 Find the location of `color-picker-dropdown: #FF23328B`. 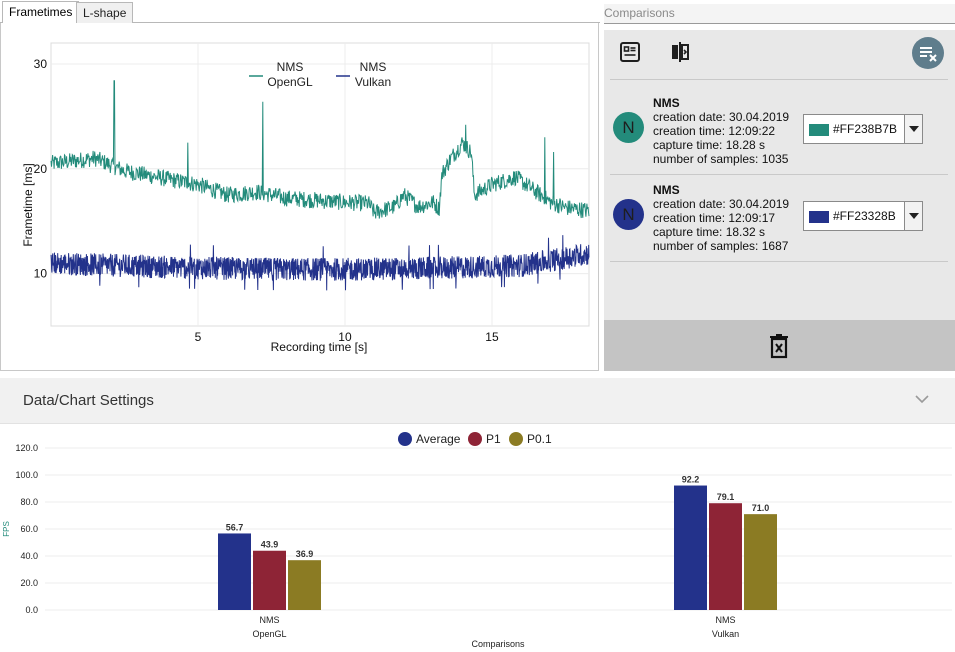

color-picker-dropdown: #FF23328B is located at coordinates (863, 216).